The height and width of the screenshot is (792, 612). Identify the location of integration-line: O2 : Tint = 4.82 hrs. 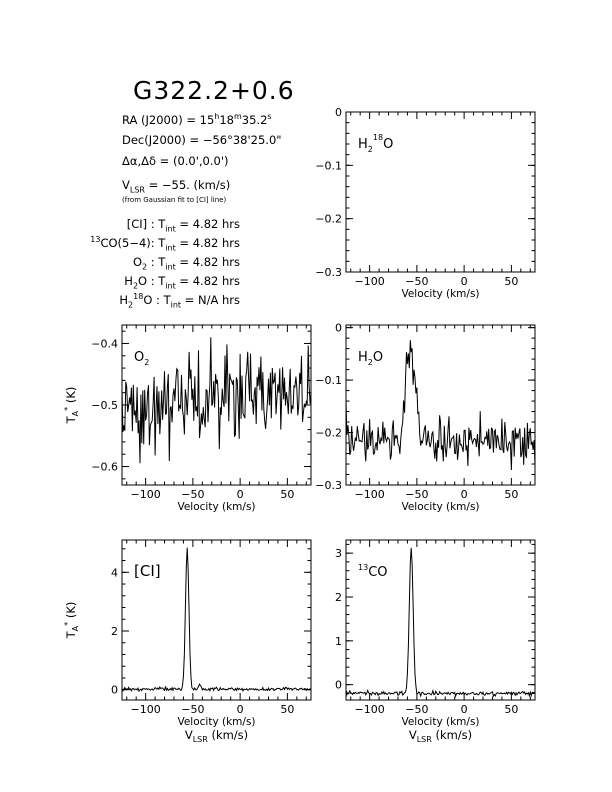
(186, 263).